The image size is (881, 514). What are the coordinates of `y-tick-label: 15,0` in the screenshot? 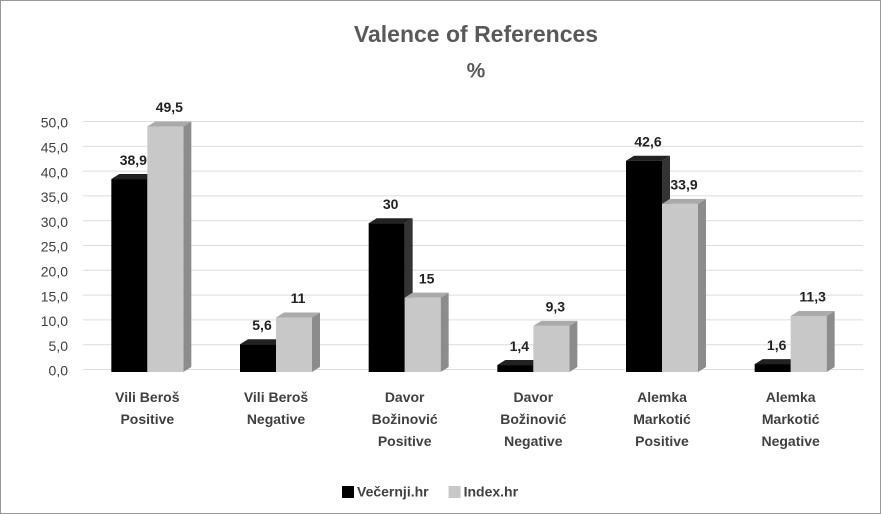 It's located at (54, 296).